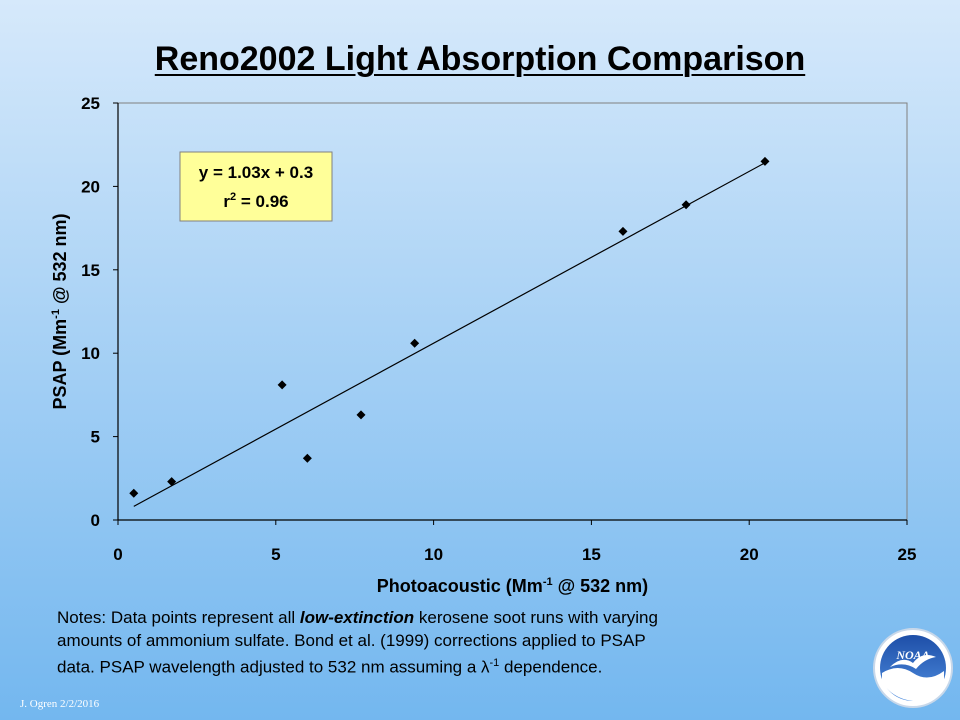 This screenshot has width=960, height=720. I want to click on y-axis-title: PSAP (Mm-1 @ 532 nm), so click(60, 311).